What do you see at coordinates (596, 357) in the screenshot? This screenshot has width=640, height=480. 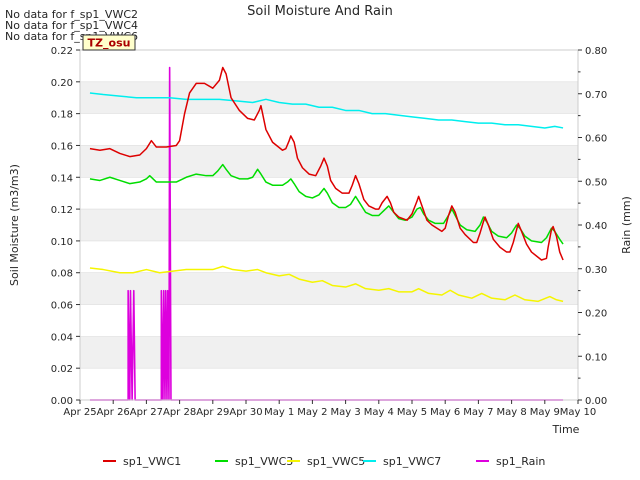 I see `y2-tick-label: 0.10` at bounding box center [596, 357].